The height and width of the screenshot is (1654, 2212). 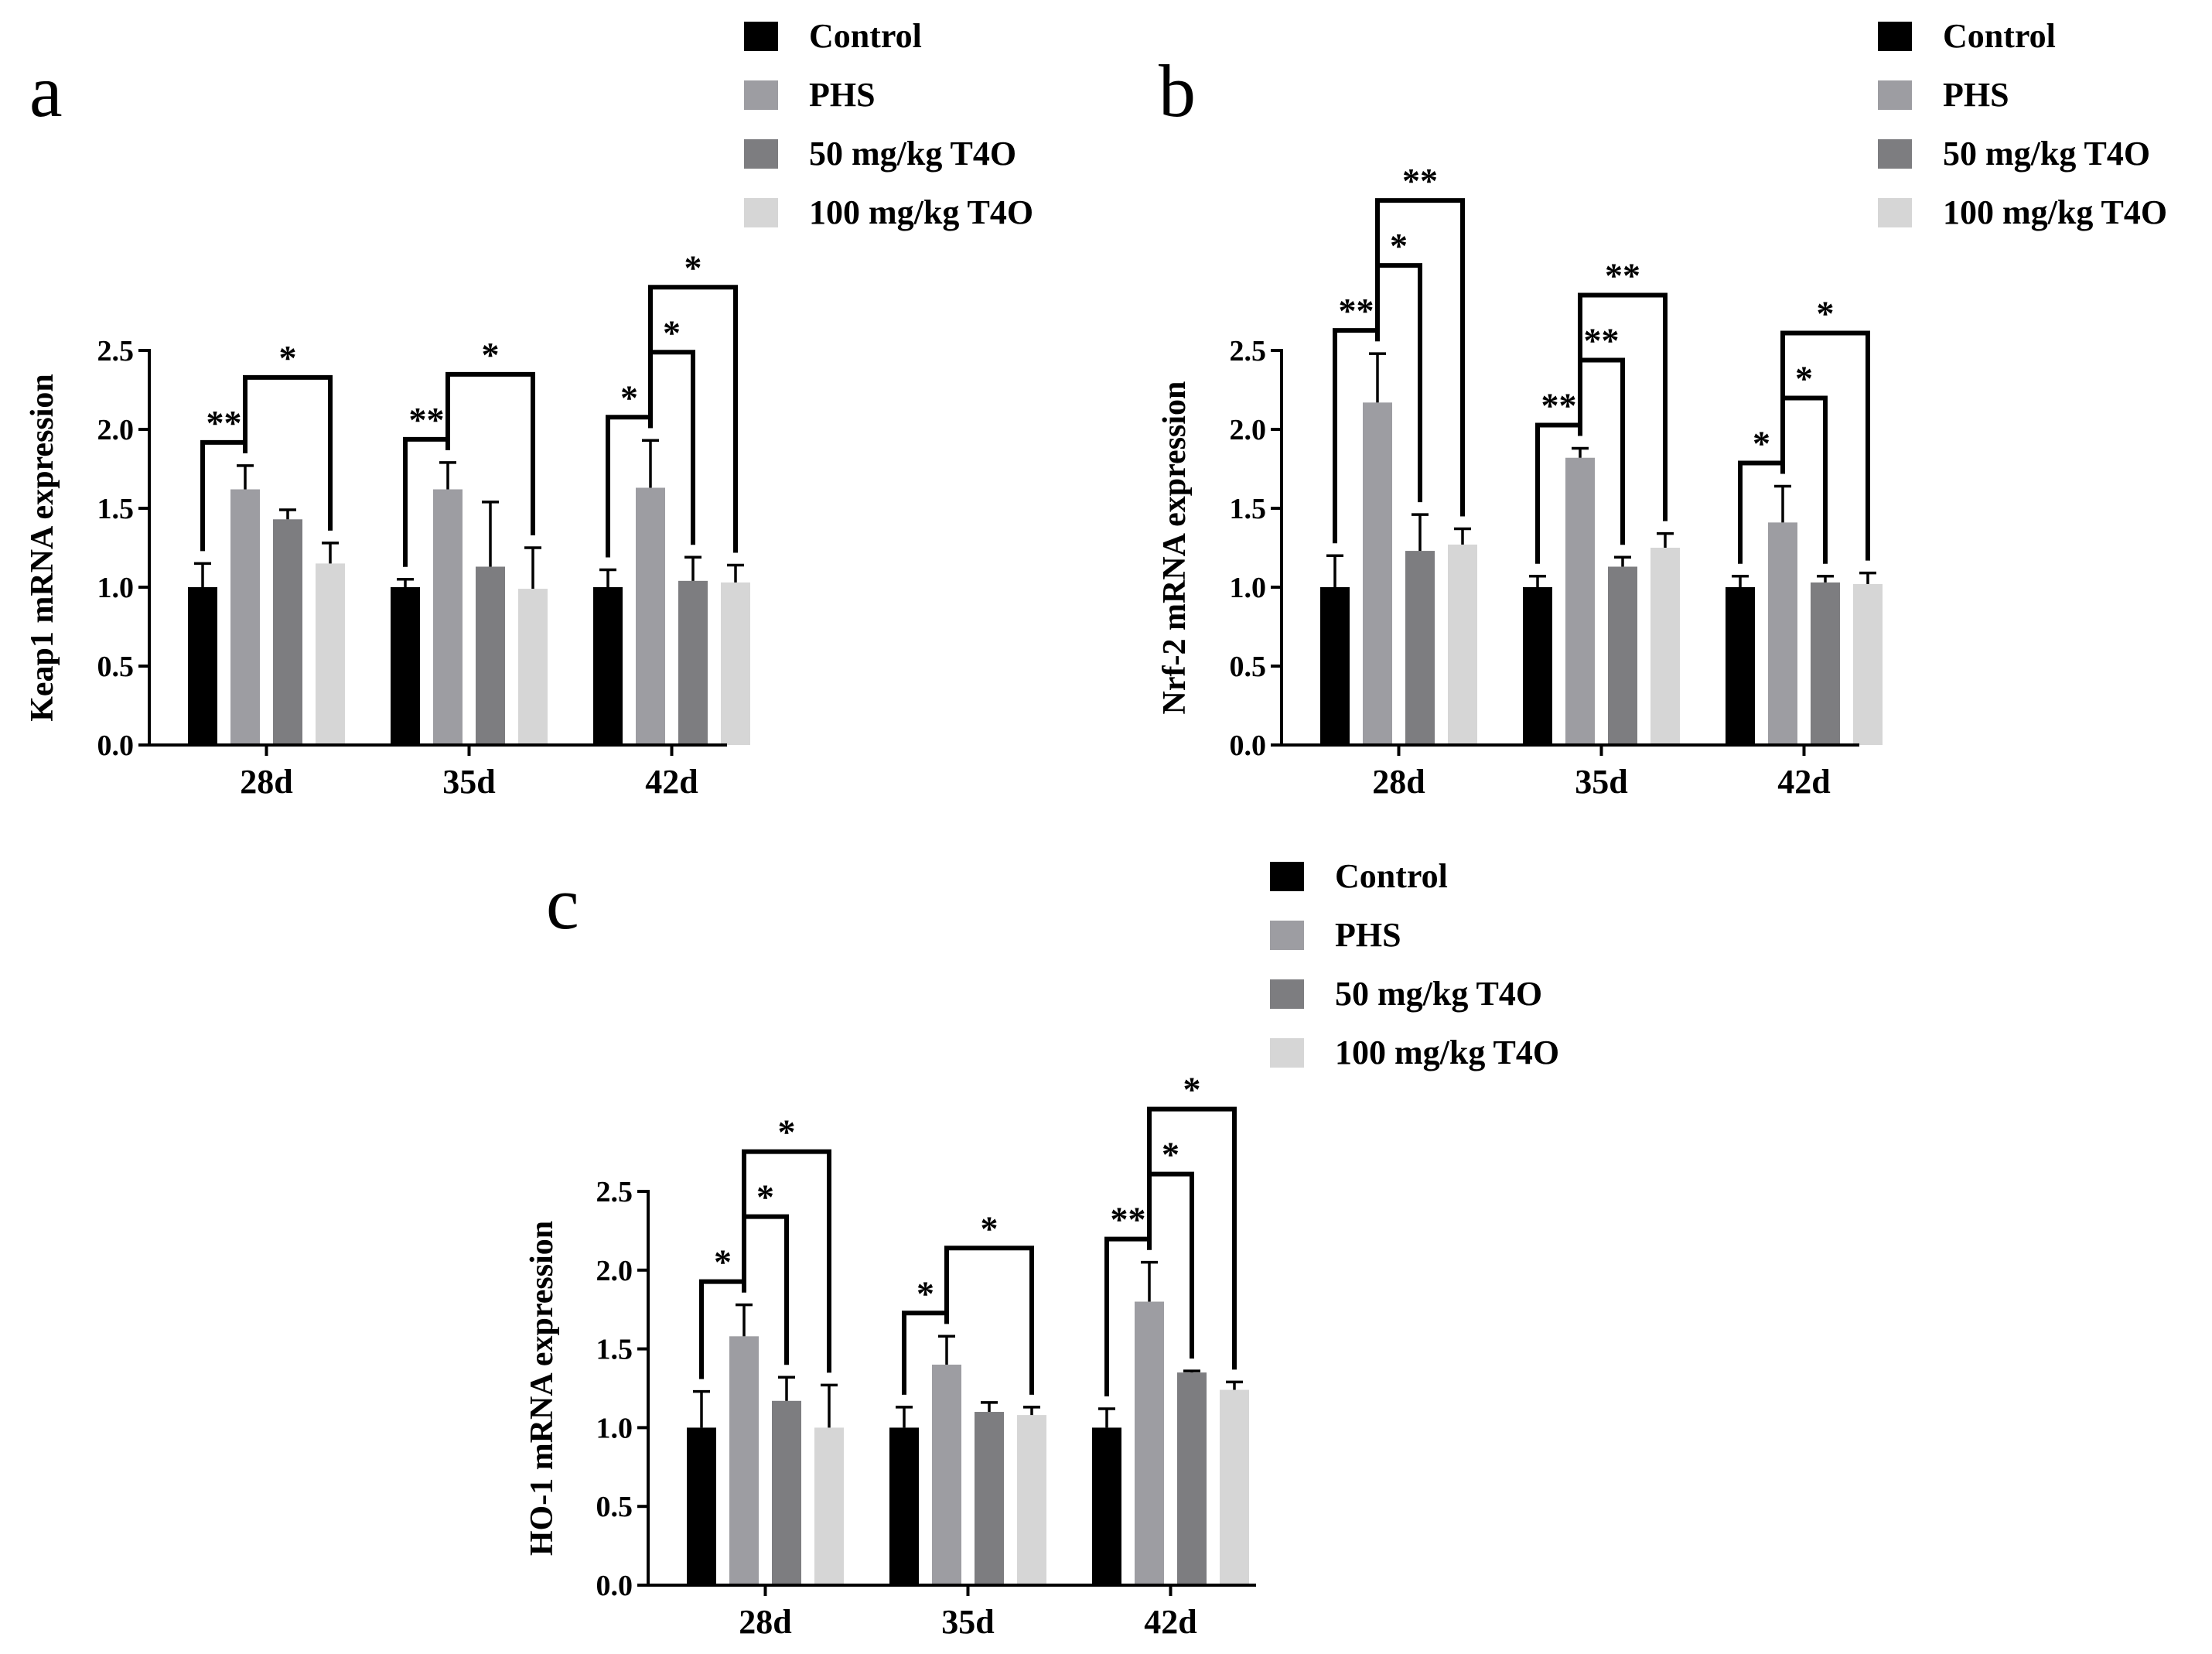 What do you see at coordinates (744, 1461) in the screenshot?
I see `bar-28d-phs` at bounding box center [744, 1461].